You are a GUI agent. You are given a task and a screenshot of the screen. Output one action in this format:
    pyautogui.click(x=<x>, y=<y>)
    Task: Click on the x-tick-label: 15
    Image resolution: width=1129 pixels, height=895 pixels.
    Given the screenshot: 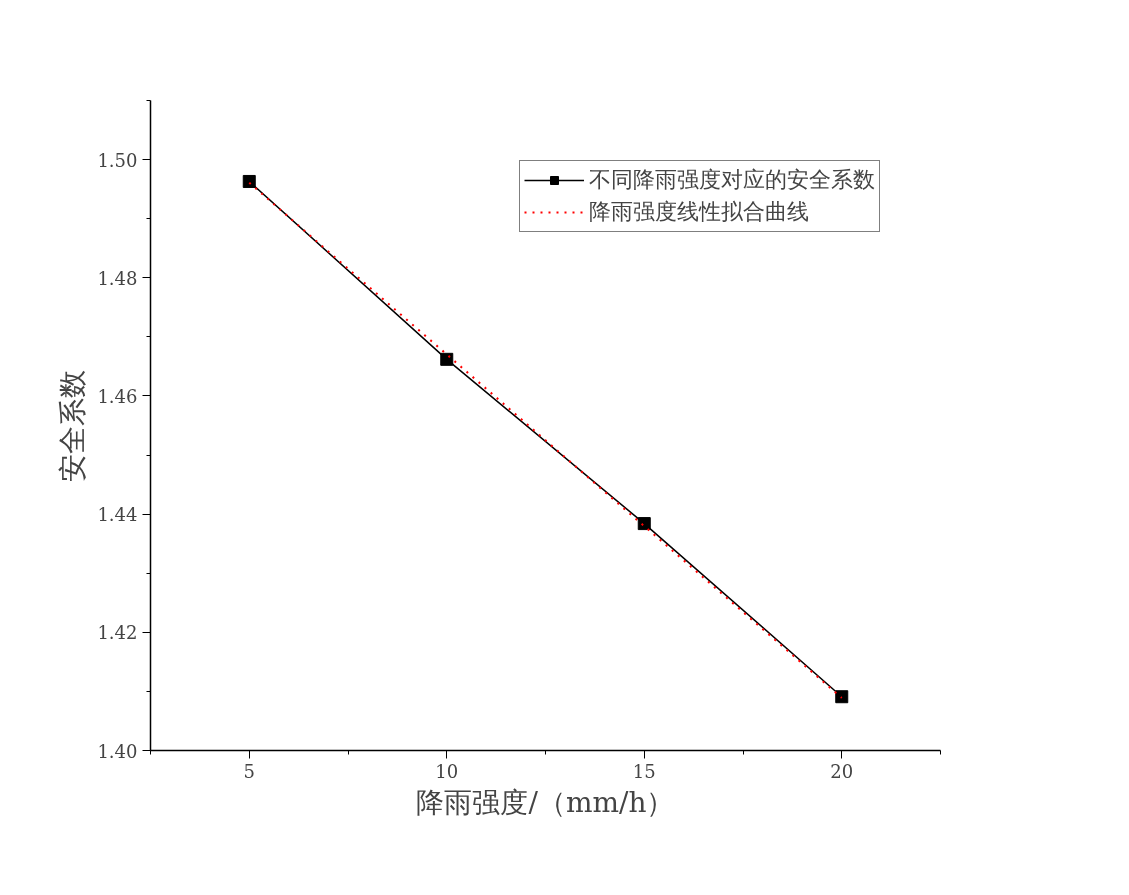 What is the action you would take?
    pyautogui.click(x=644, y=771)
    